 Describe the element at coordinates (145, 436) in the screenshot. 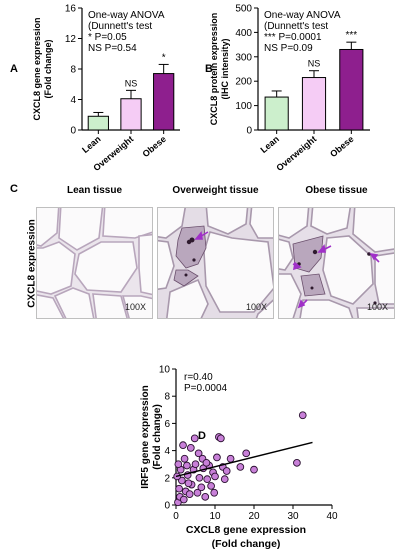

I see `y-axis-label: IRF5 gene expression` at that location.